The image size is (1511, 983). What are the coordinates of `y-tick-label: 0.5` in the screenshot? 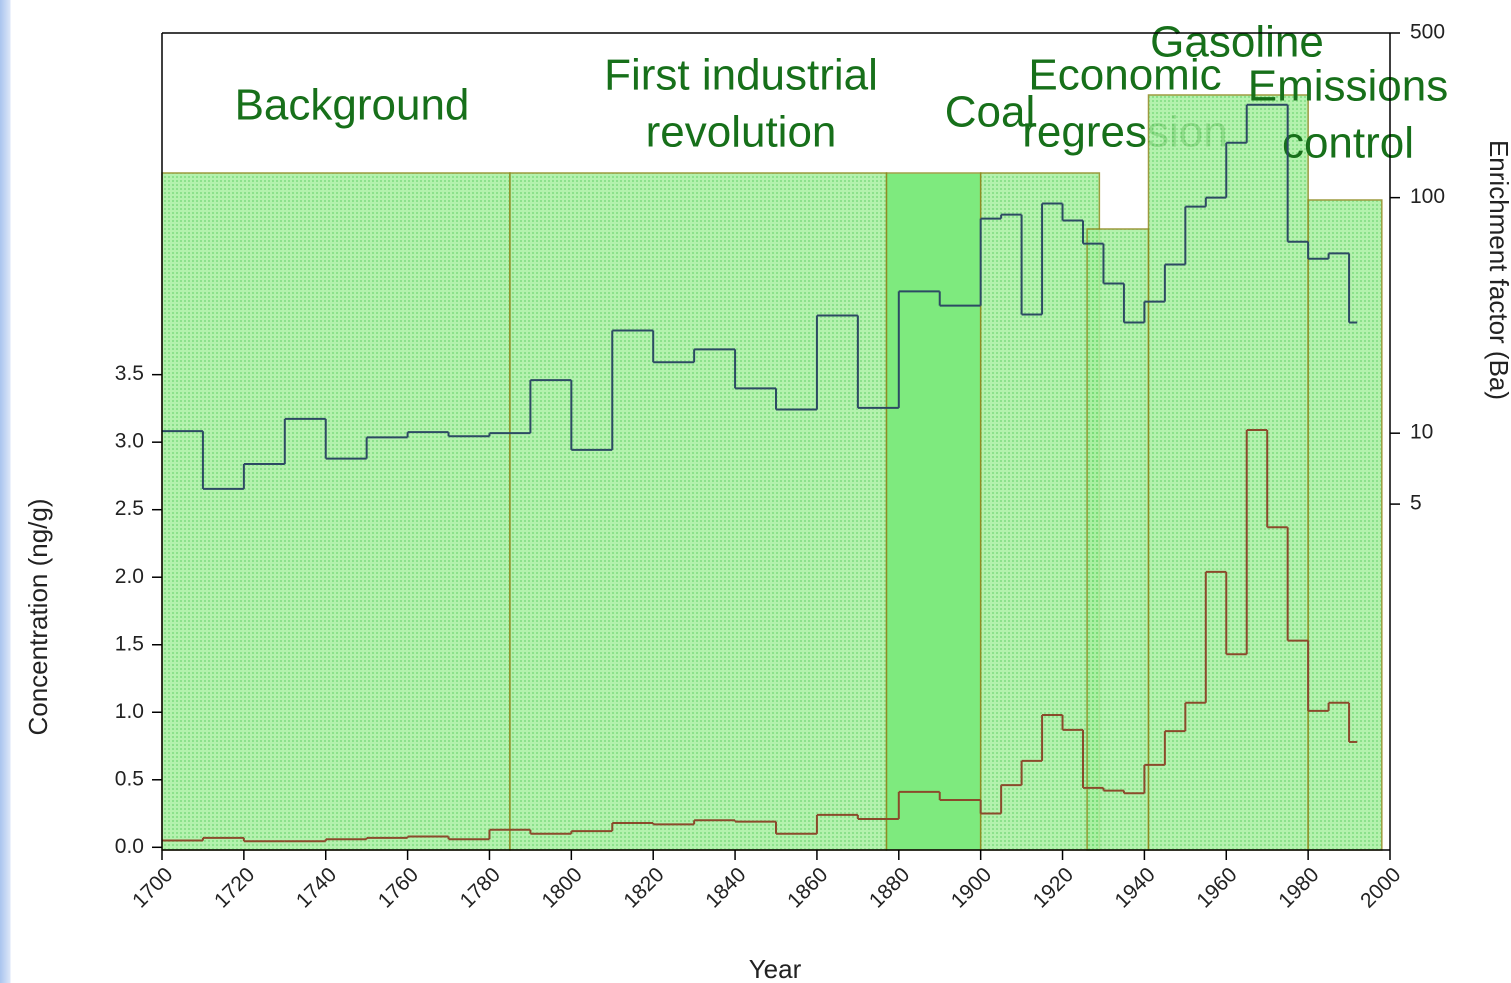 It's located at (129, 778).